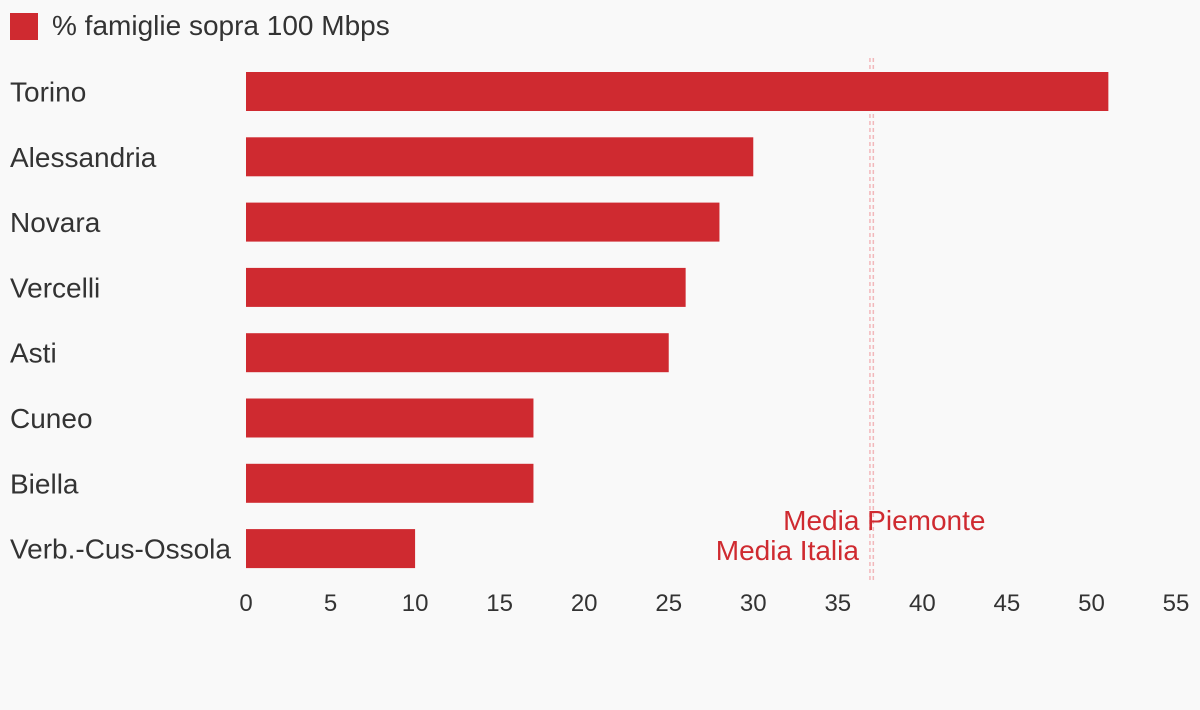  I want to click on x-tick-label: 45, so click(1007, 603).